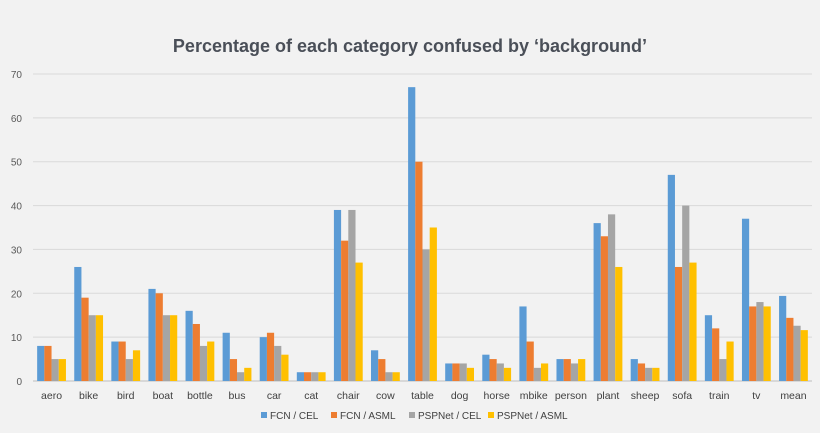 Image resolution: width=820 pixels, height=433 pixels. What do you see at coordinates (793, 396) in the screenshot?
I see `x-tick-label: mean` at bounding box center [793, 396].